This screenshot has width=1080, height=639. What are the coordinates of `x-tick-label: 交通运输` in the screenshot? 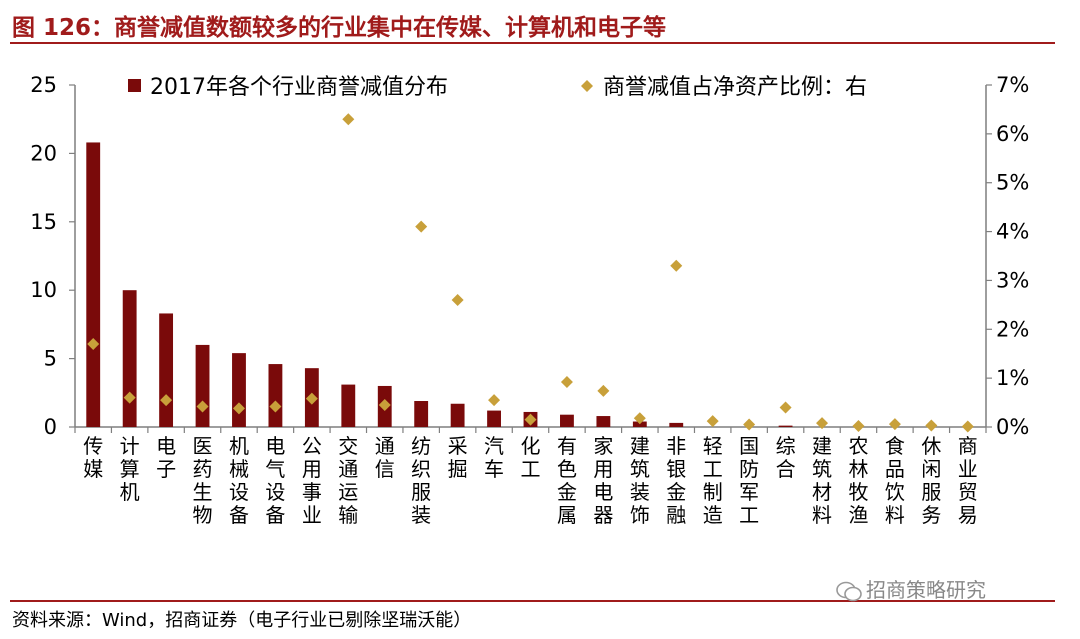 It's located at (348, 480).